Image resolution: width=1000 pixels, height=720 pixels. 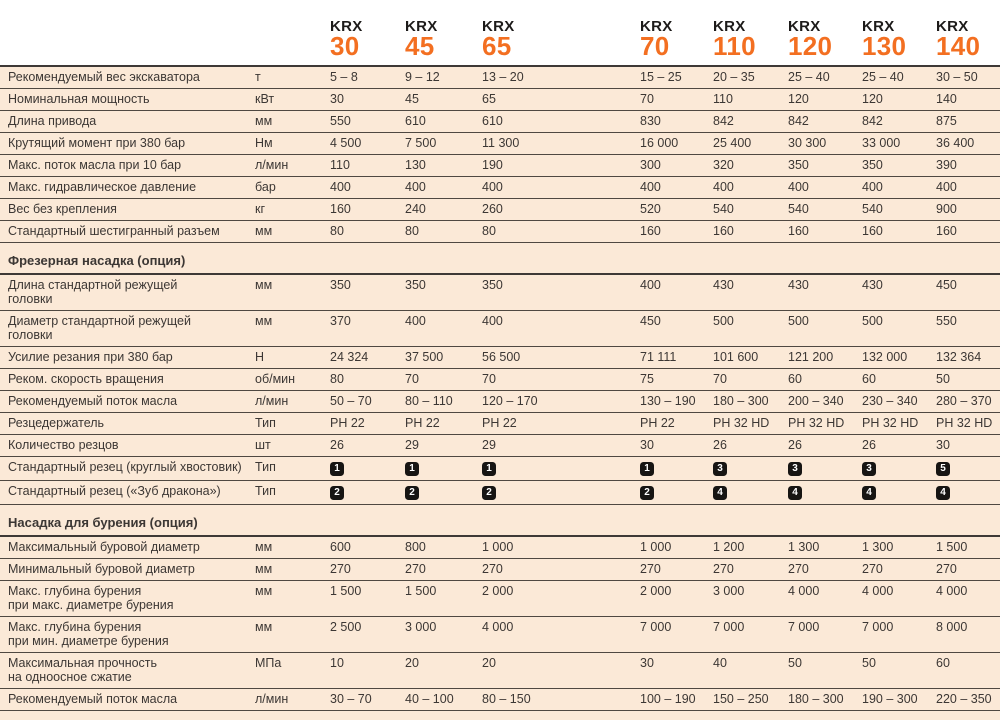 What do you see at coordinates (489, 493) in the screenshot?
I see `cutter-type-badge: 2` at bounding box center [489, 493].